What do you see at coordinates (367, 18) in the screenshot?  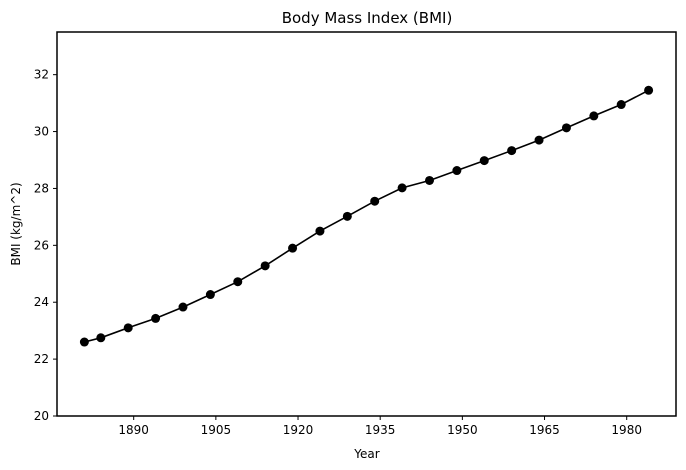 I see `chart-title: Body Mass Index (BMI)` at bounding box center [367, 18].